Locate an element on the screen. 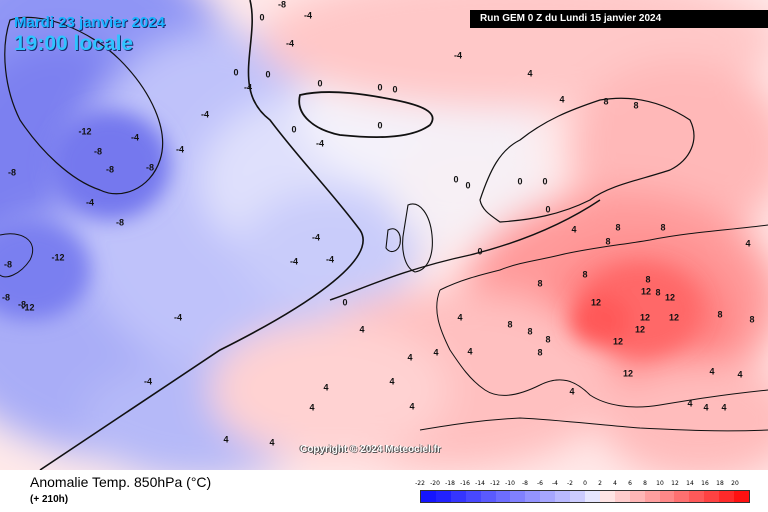 The width and height of the screenshot is (768, 512). legend-tick-label: -6 is located at coordinates (540, 483).